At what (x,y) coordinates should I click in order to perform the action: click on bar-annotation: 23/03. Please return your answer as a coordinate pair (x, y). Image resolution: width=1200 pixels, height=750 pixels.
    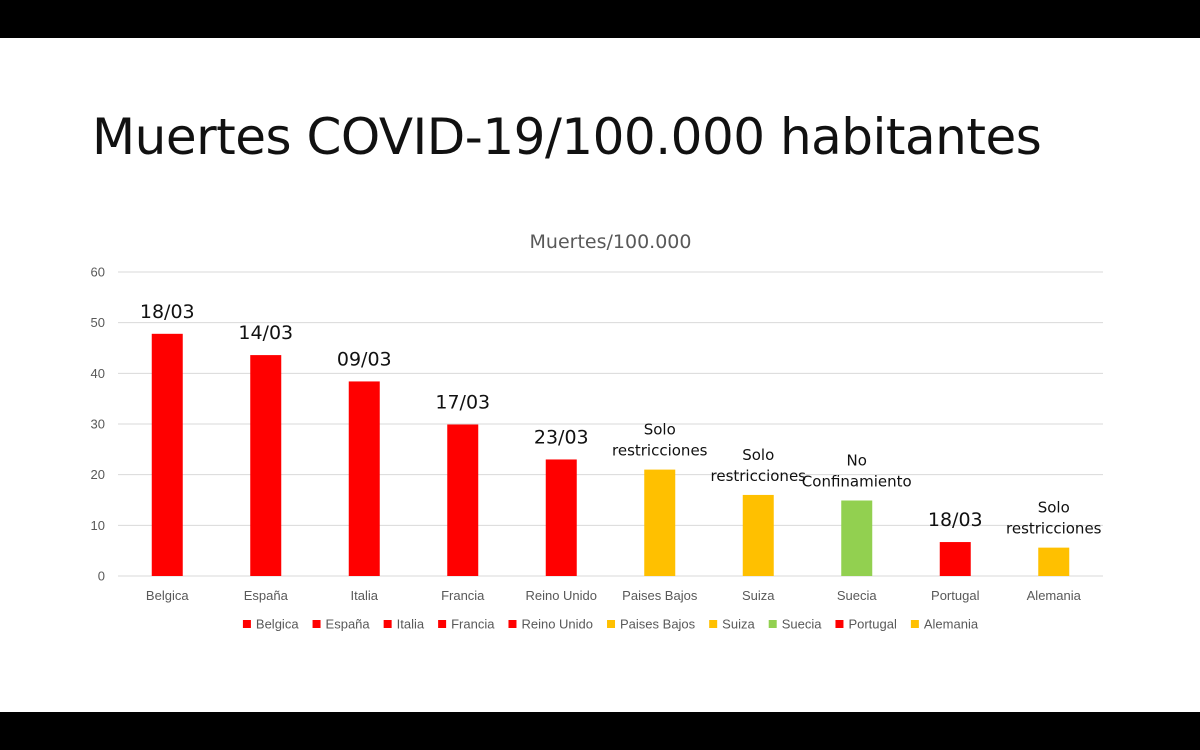
    Looking at the image, I should click on (561, 437).